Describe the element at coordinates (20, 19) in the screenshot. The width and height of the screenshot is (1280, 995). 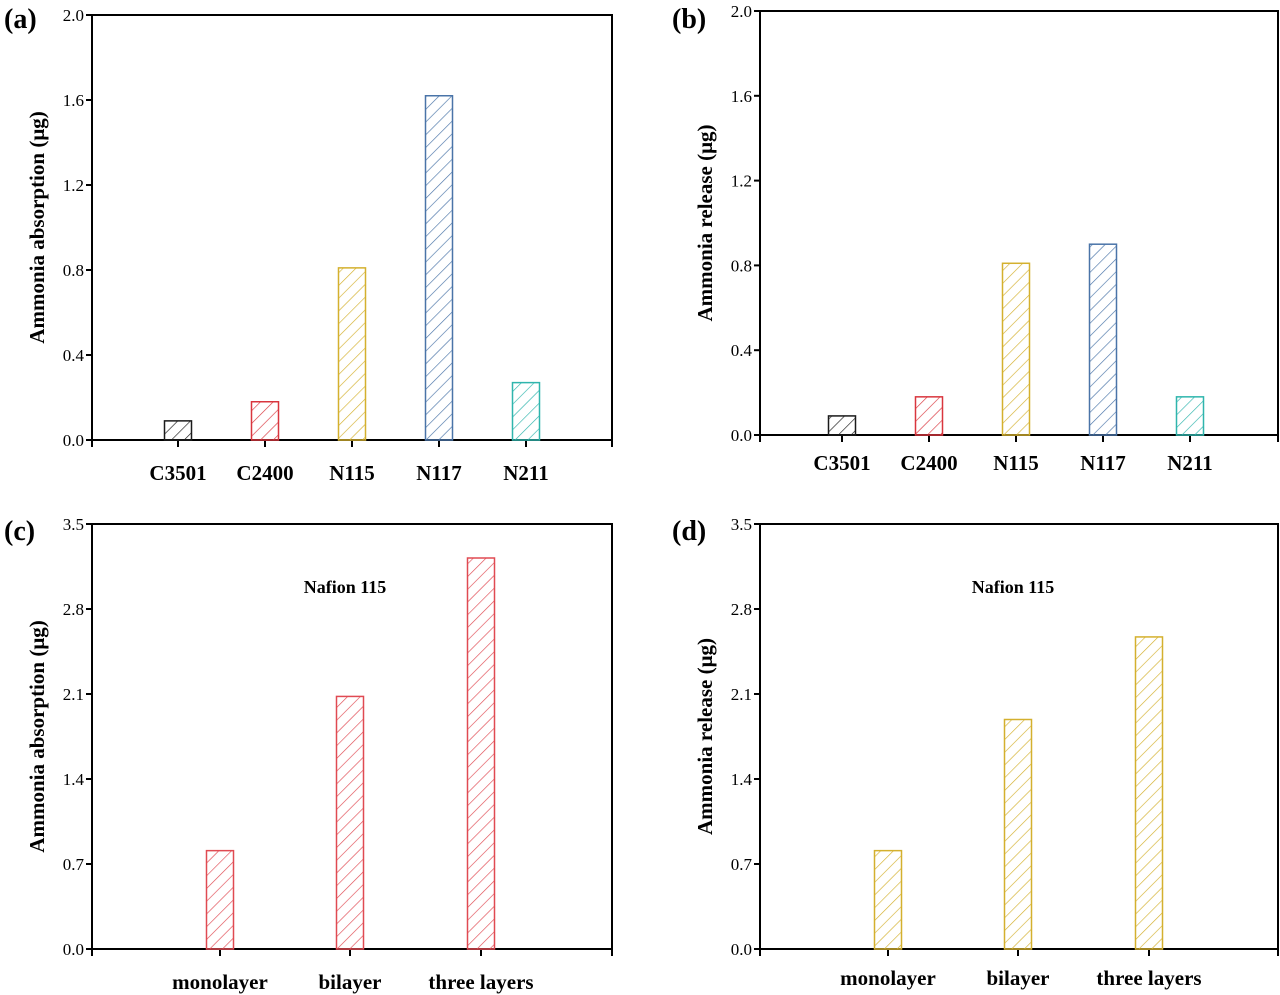
I see `panel-label: (a)` at that location.